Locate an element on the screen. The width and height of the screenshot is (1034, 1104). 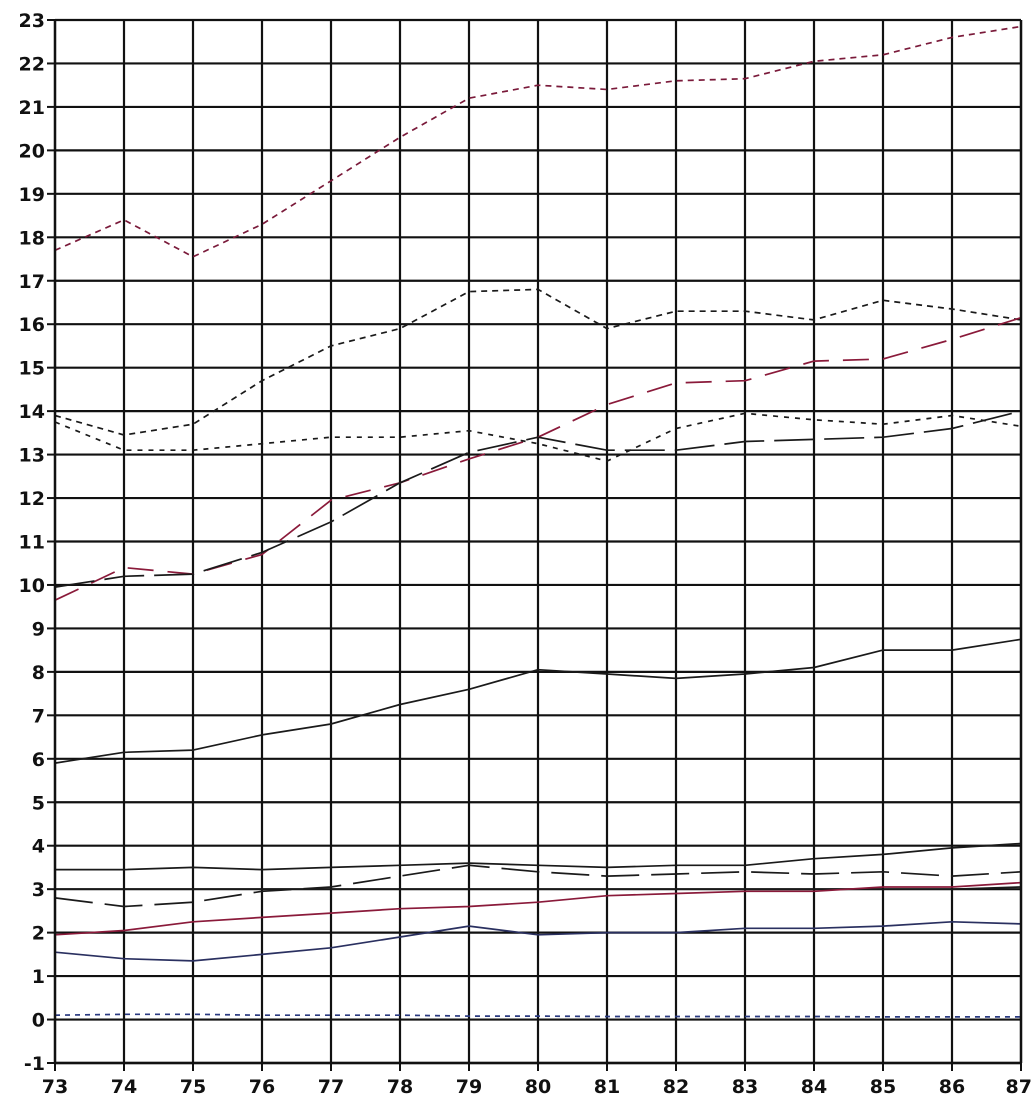
y-tick-label: 22 is located at coordinates (32, 64).